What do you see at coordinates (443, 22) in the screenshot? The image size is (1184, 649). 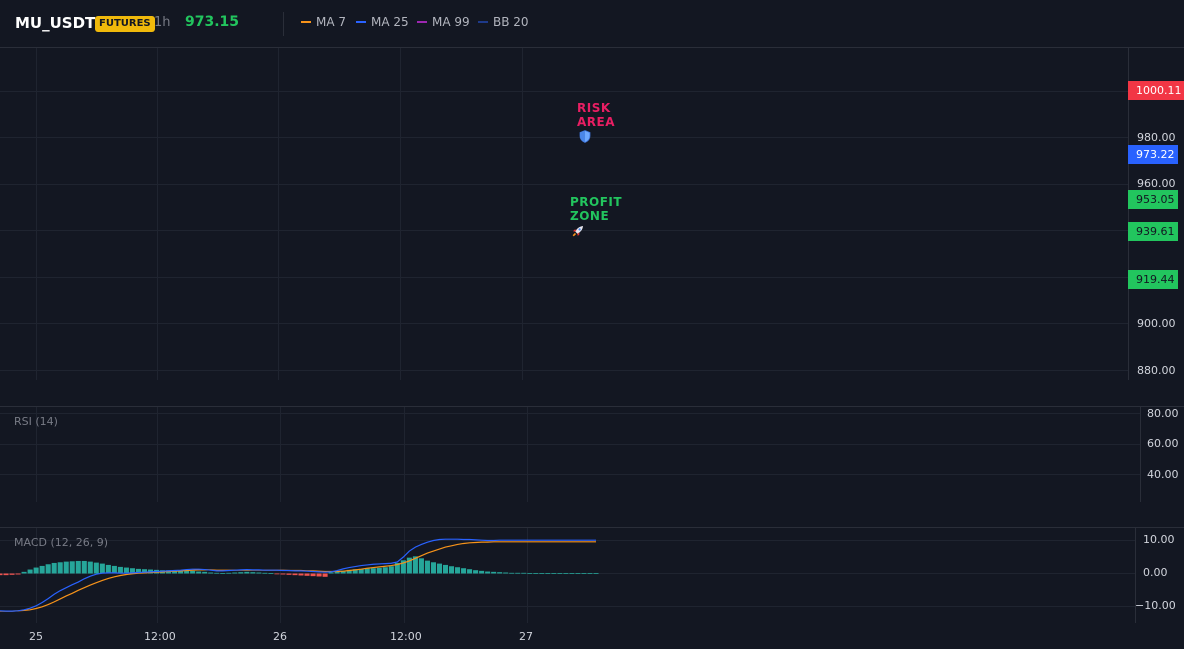 I see `legend-ma99: MA 99` at bounding box center [443, 22].